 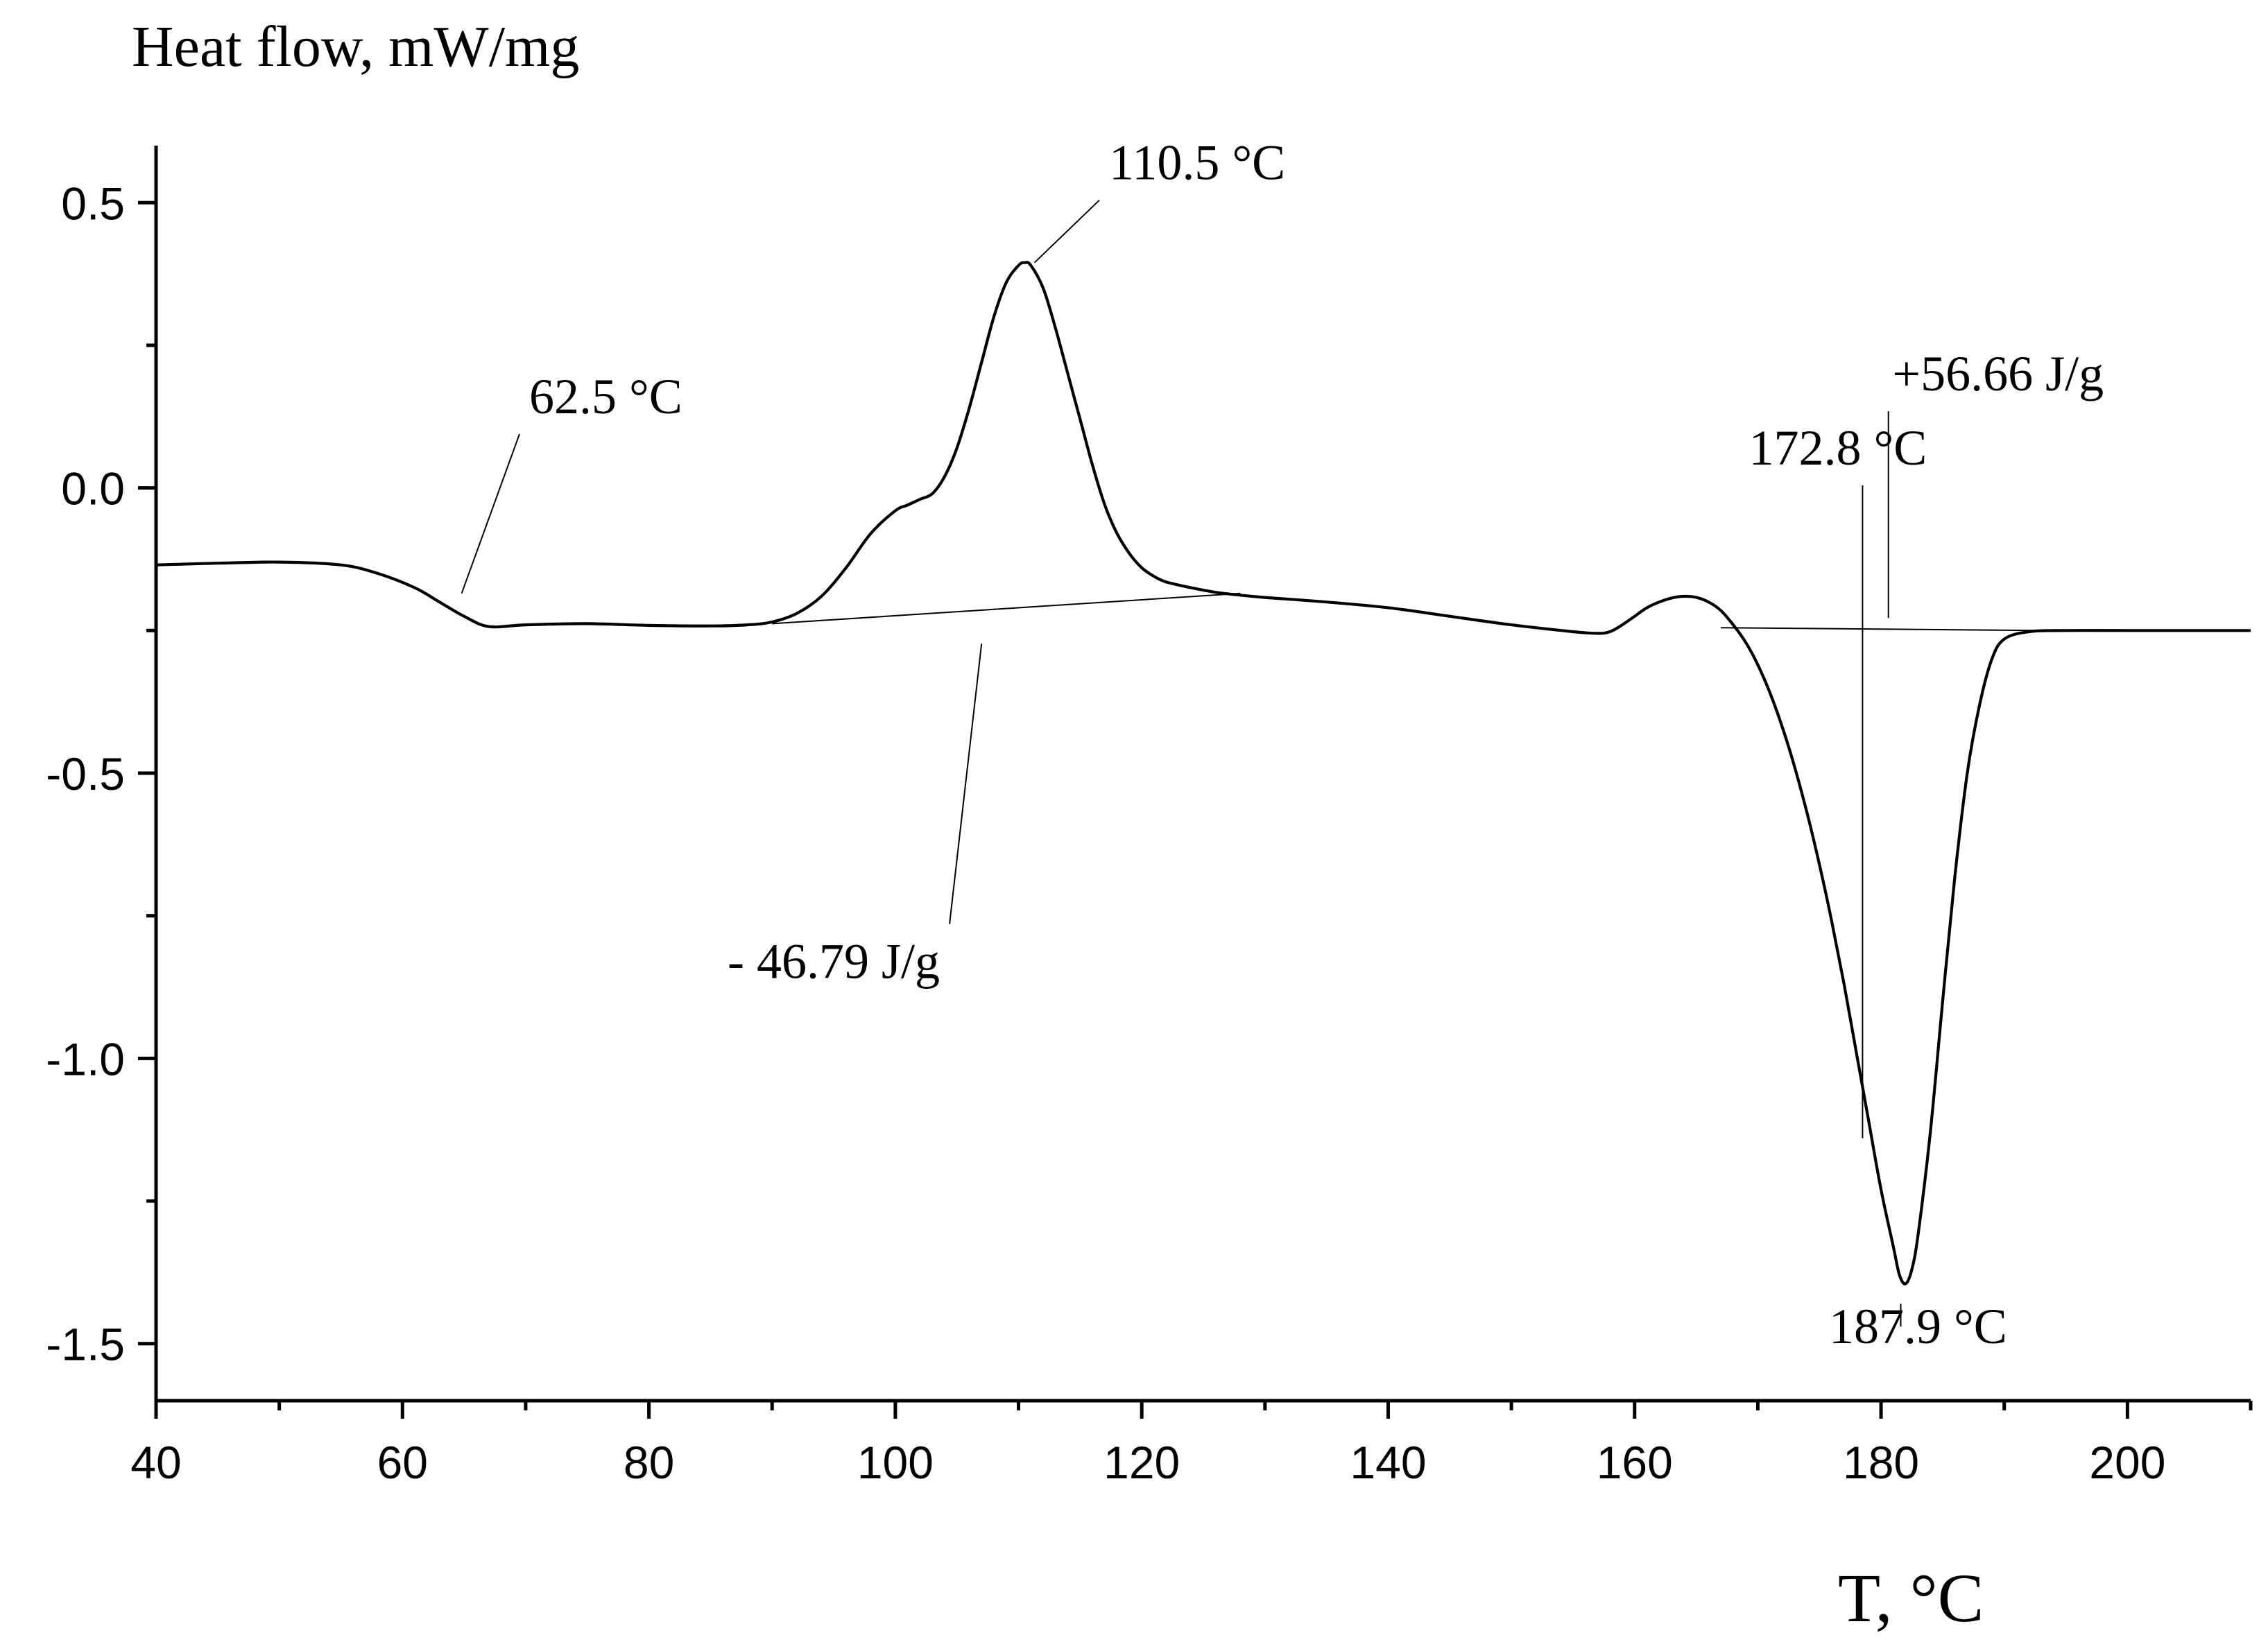 I want to click on y-tick-label: 0.5, so click(x=93, y=203).